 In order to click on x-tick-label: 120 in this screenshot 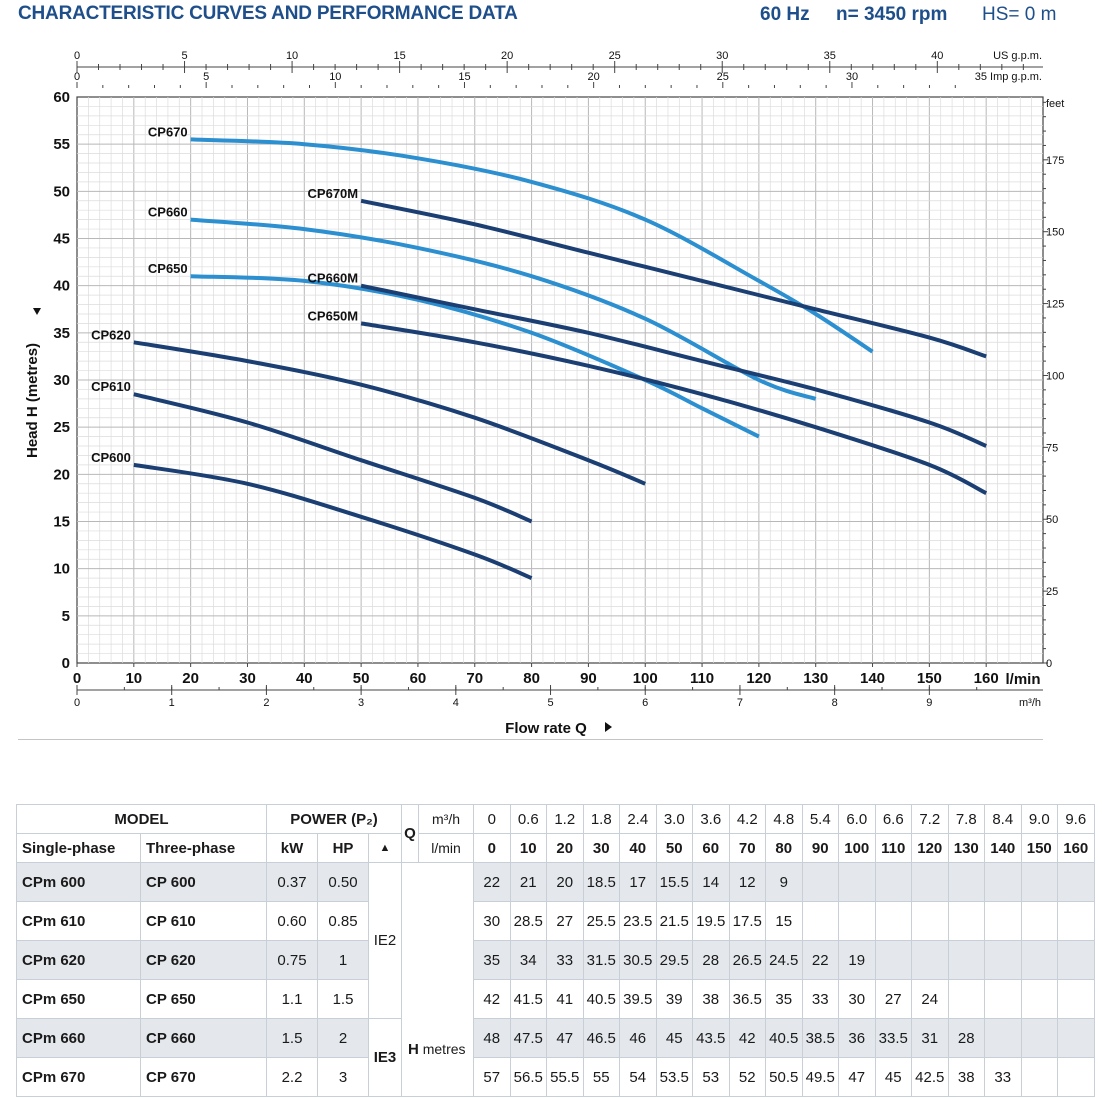, I will do `click(758, 678)`.